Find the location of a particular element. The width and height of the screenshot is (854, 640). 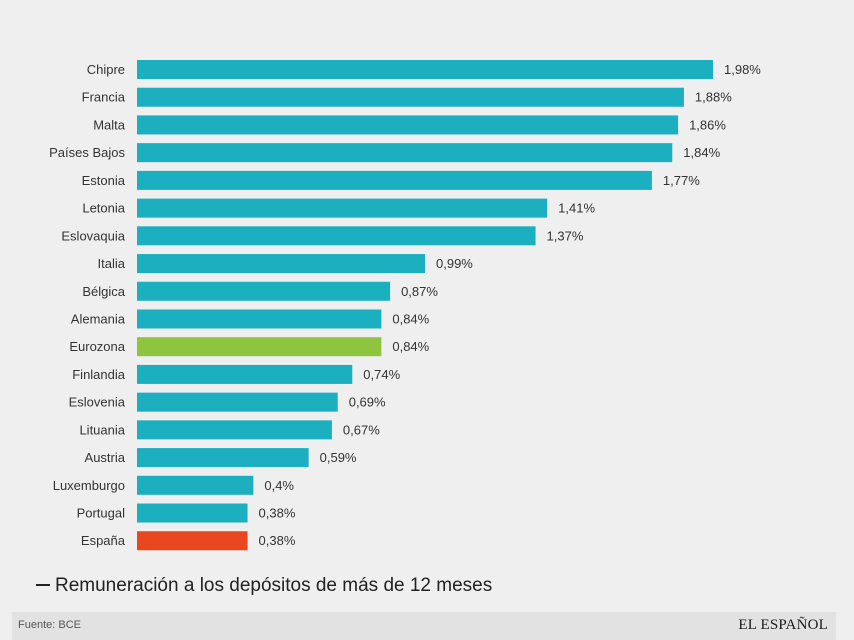

value-label: 1,98% is located at coordinates (742, 69).